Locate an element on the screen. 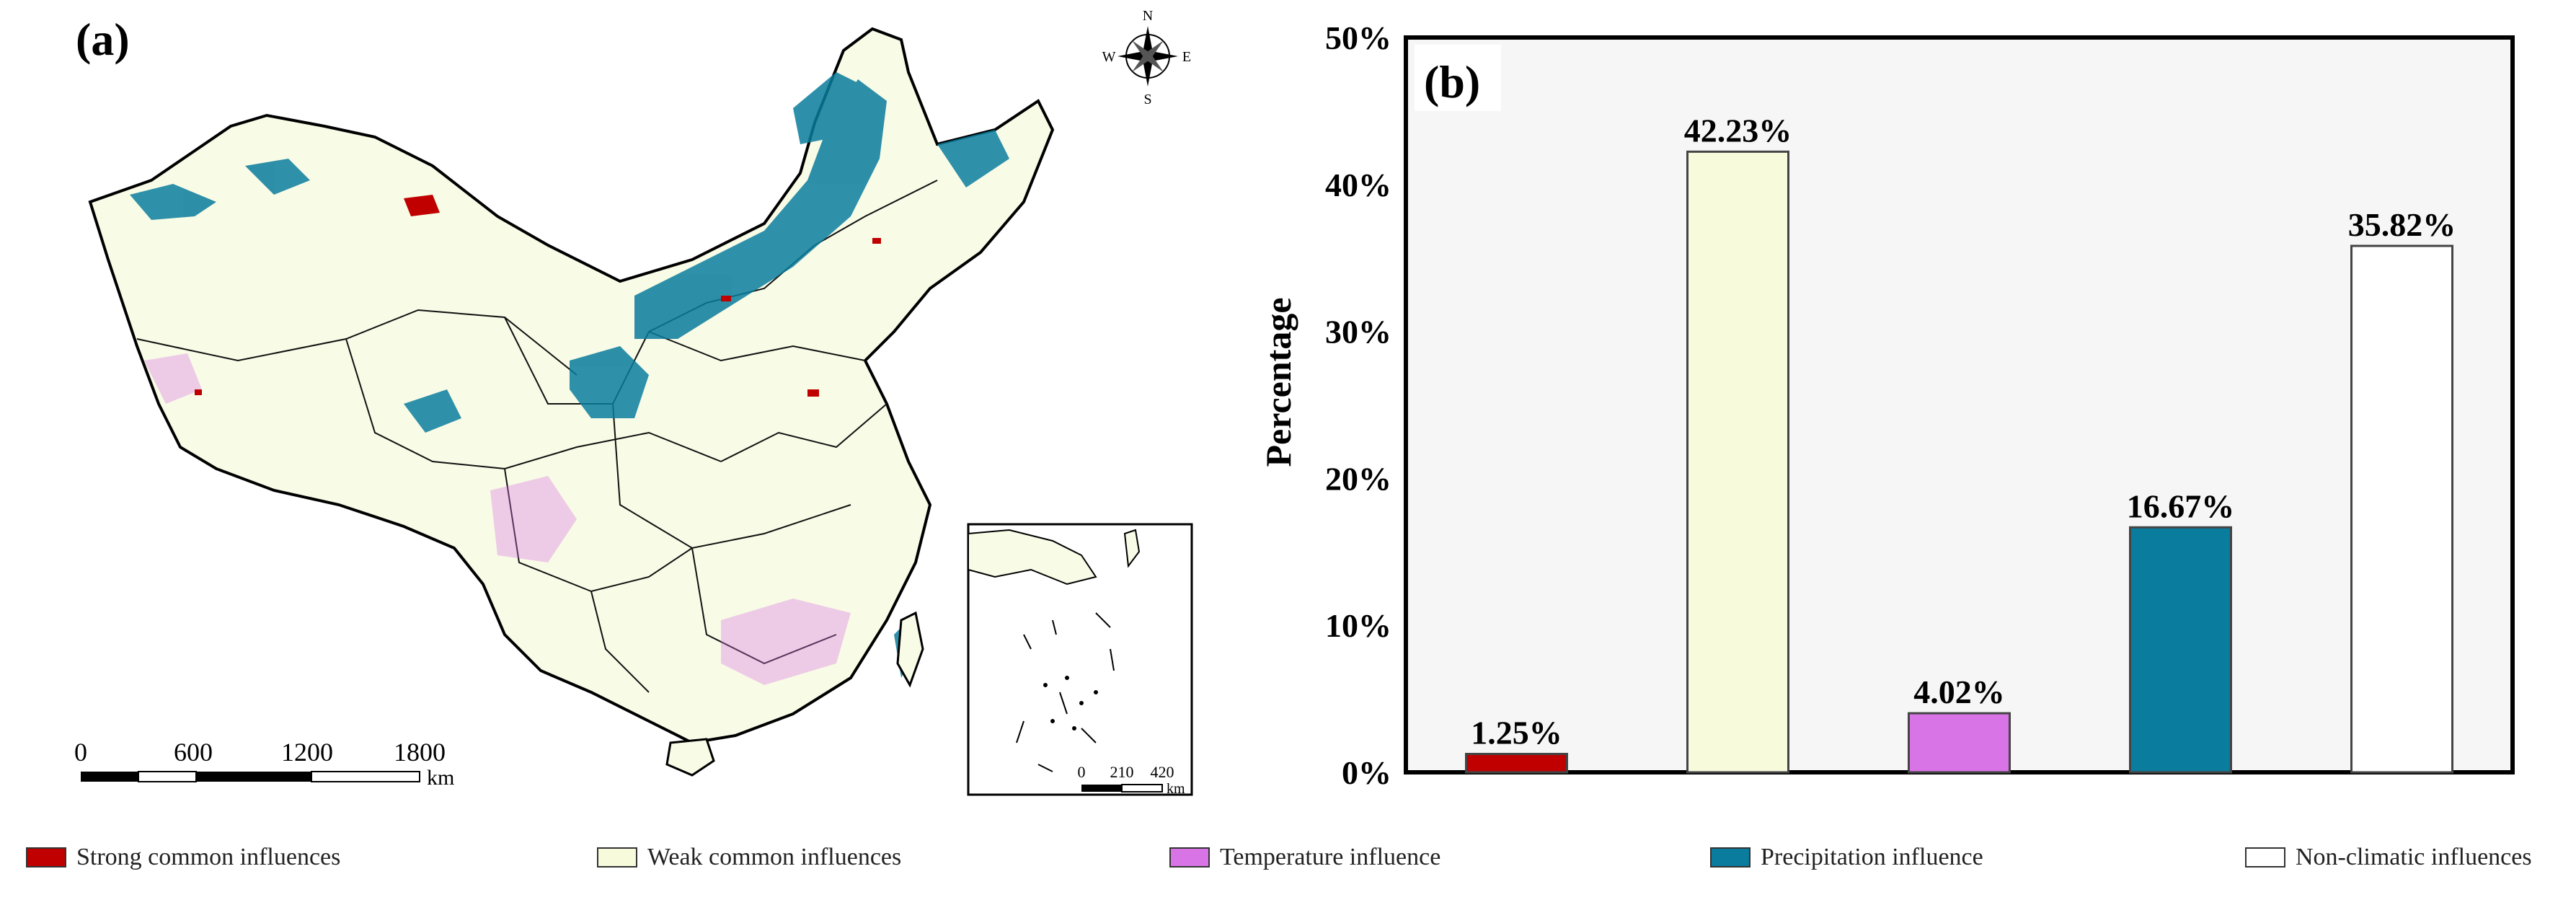  data-label-4: 35.82% is located at coordinates (2402, 224).